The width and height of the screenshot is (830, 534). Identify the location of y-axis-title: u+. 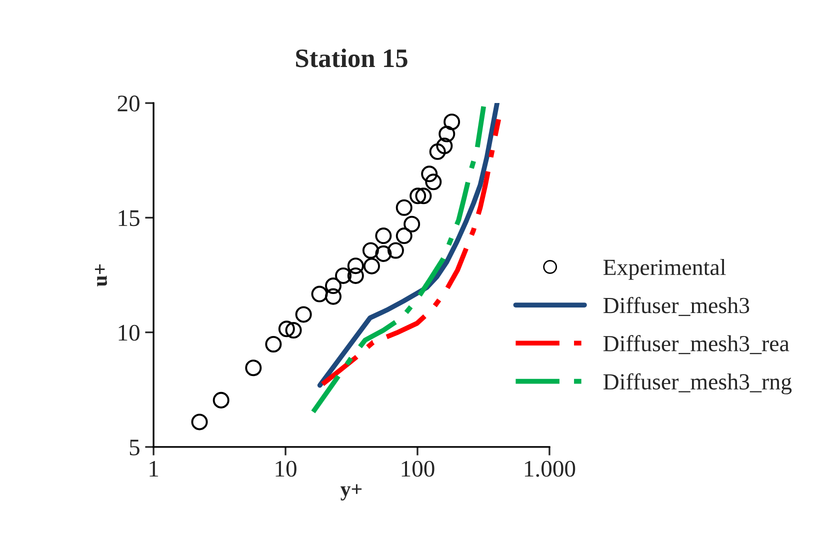
(101, 275).